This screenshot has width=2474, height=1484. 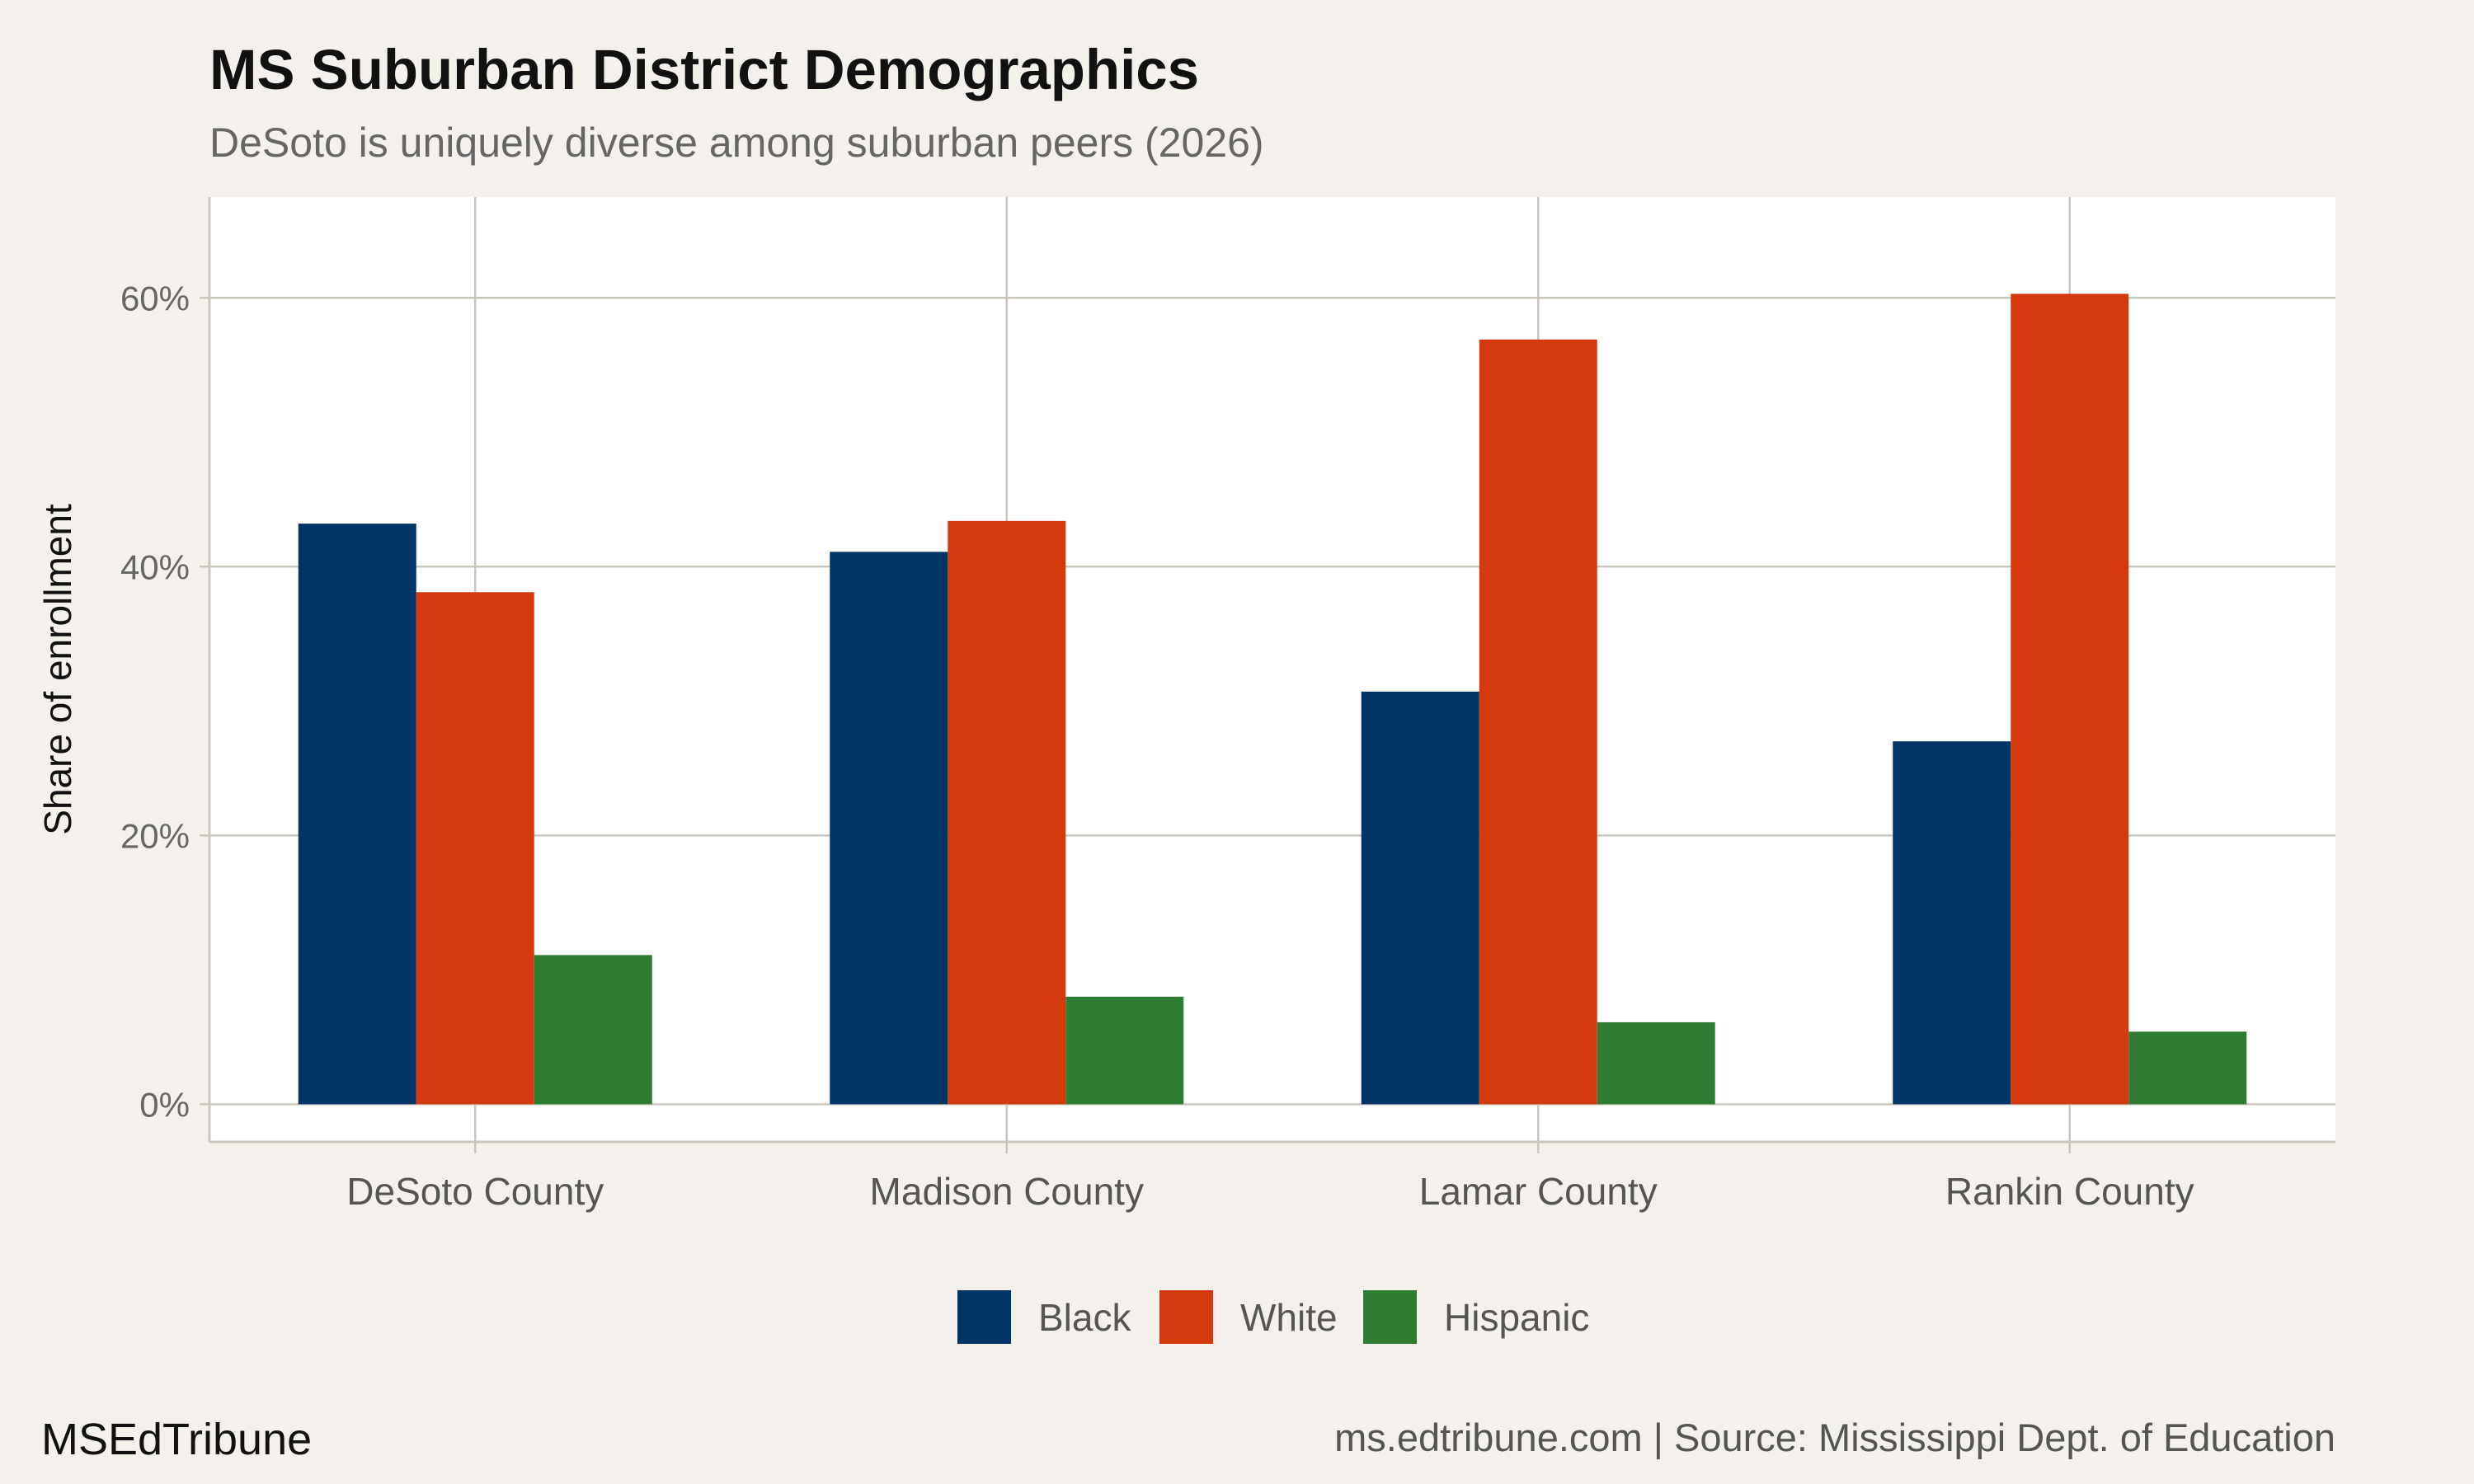 I want to click on brand-label: MSEdTribune, so click(x=176, y=1439).